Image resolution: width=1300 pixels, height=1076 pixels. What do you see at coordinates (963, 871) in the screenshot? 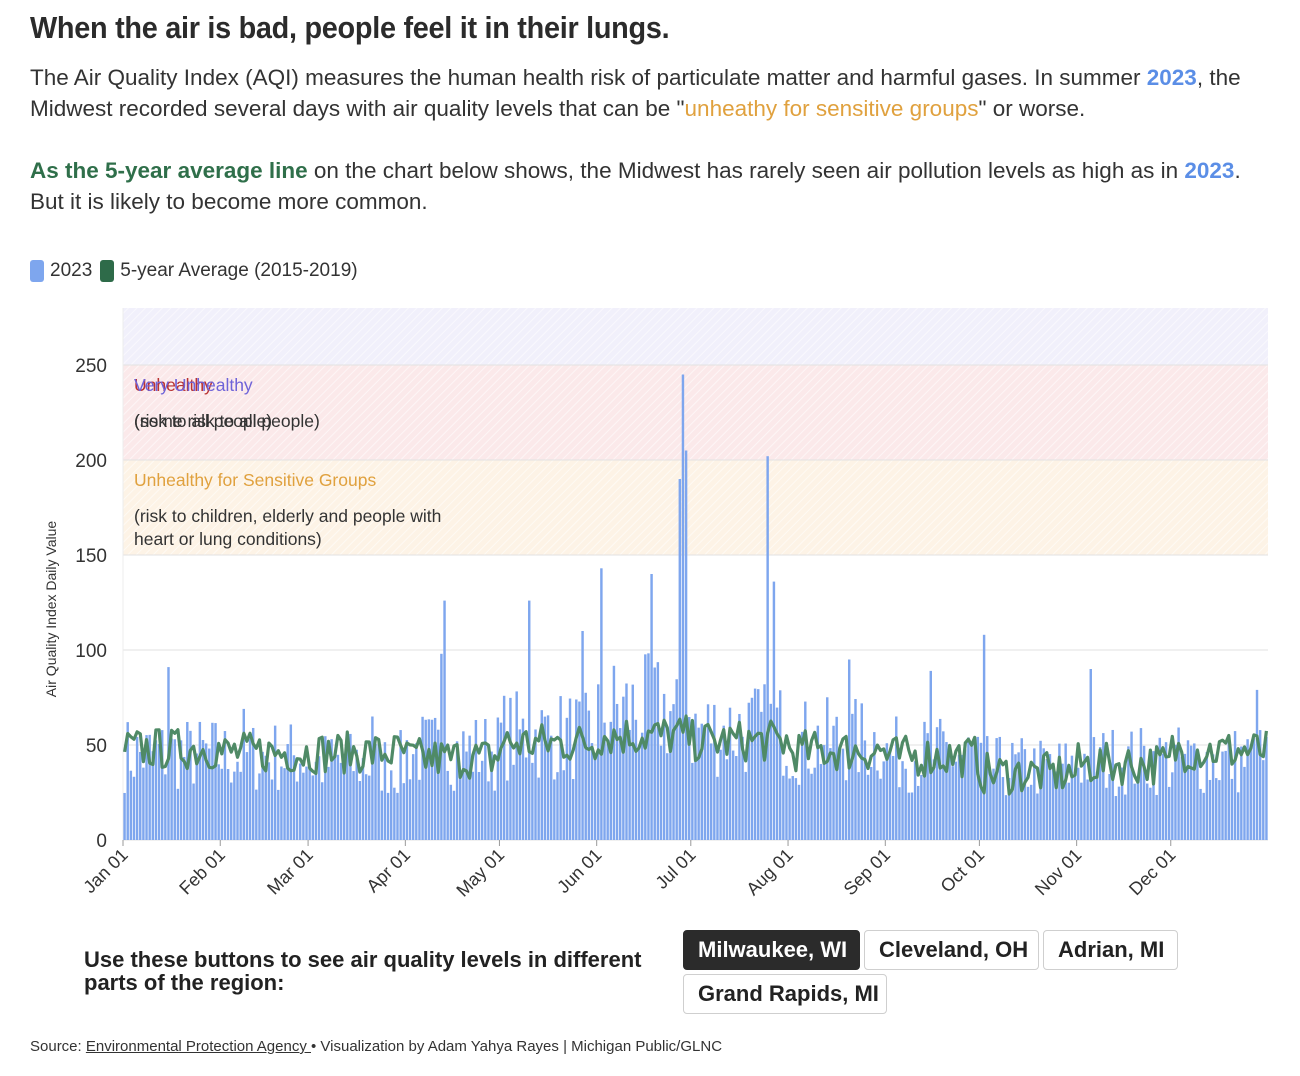
I see `x-tick-label: Oct 01` at bounding box center [963, 871].